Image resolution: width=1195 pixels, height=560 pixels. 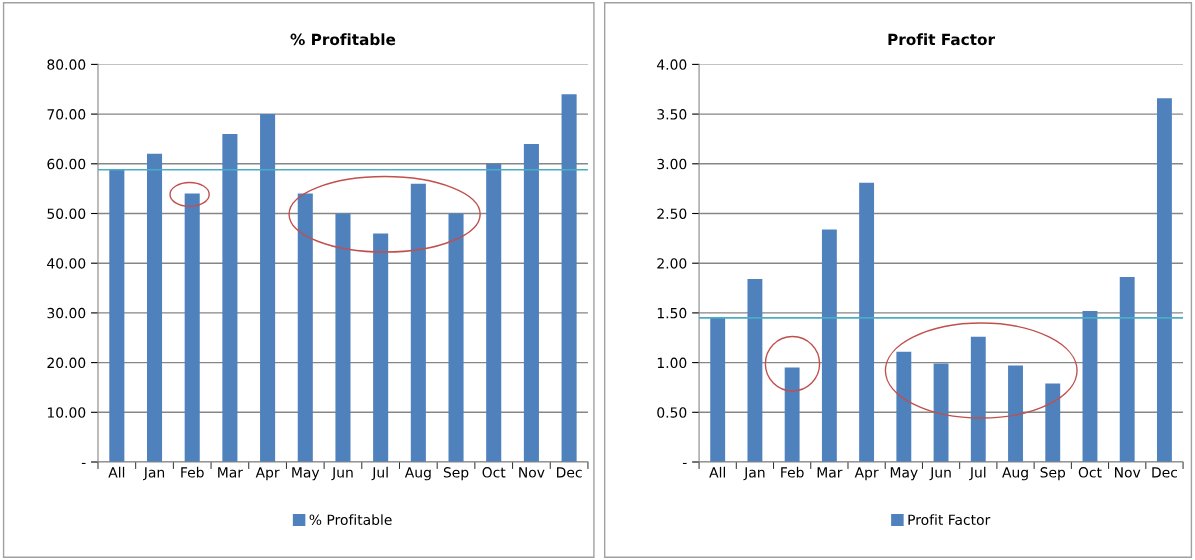 What do you see at coordinates (672, 164) in the screenshot?
I see `y-tick-label: 3.00` at bounding box center [672, 164].